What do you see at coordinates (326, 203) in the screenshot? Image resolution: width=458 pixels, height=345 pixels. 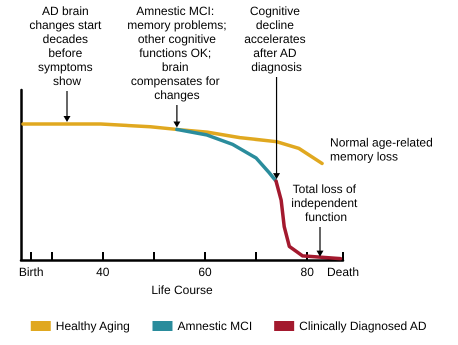 I see `annotation: Total loss of independent function` at bounding box center [326, 203].